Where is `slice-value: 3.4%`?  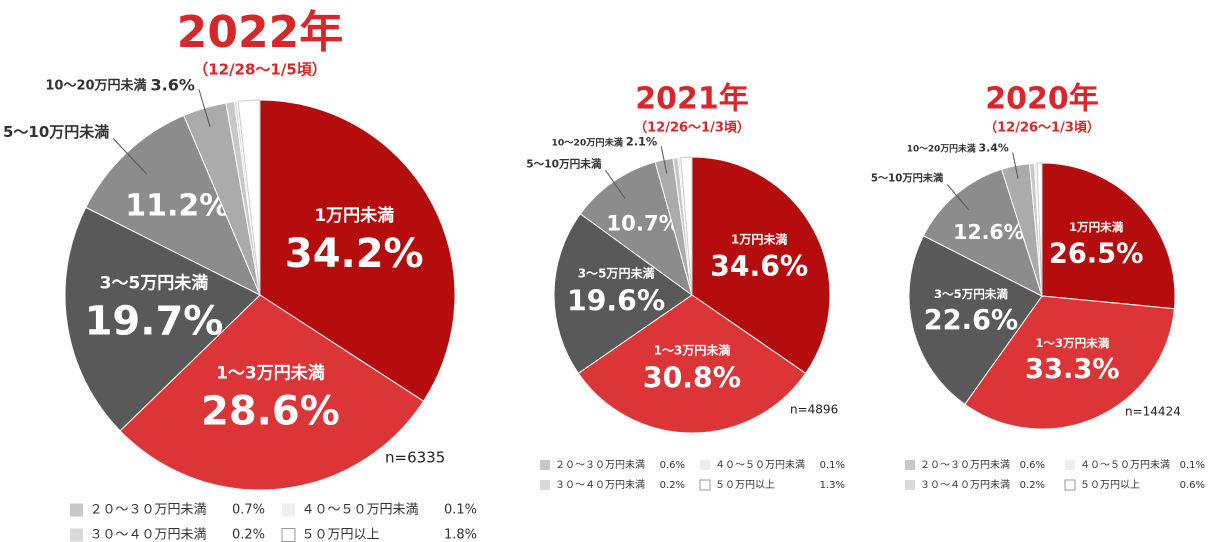
slice-value: 3.4% is located at coordinates (994, 148).